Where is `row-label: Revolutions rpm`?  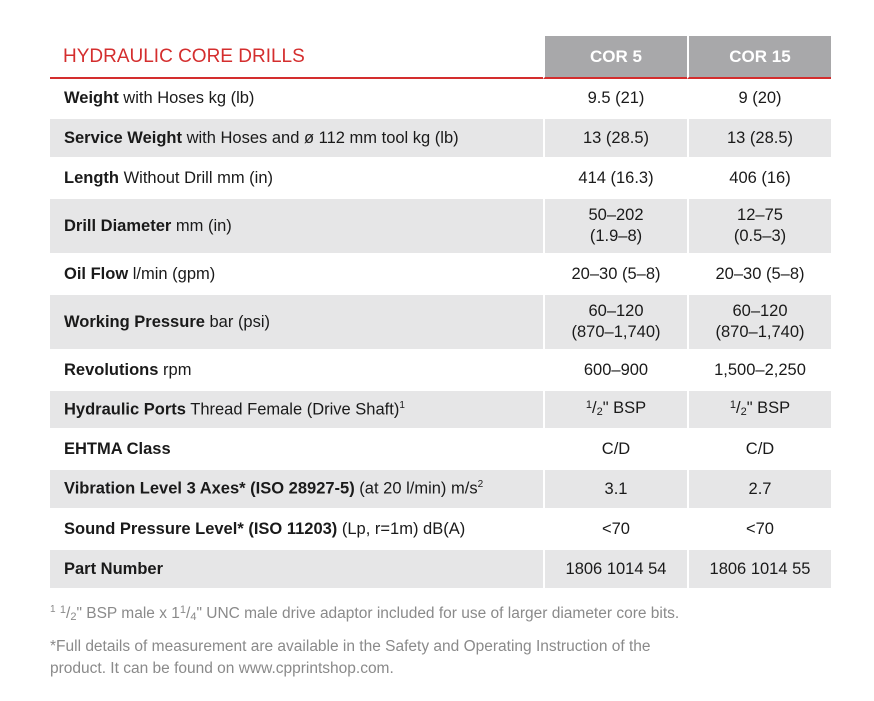
row-label: Revolutions rpm is located at coordinates (296, 371).